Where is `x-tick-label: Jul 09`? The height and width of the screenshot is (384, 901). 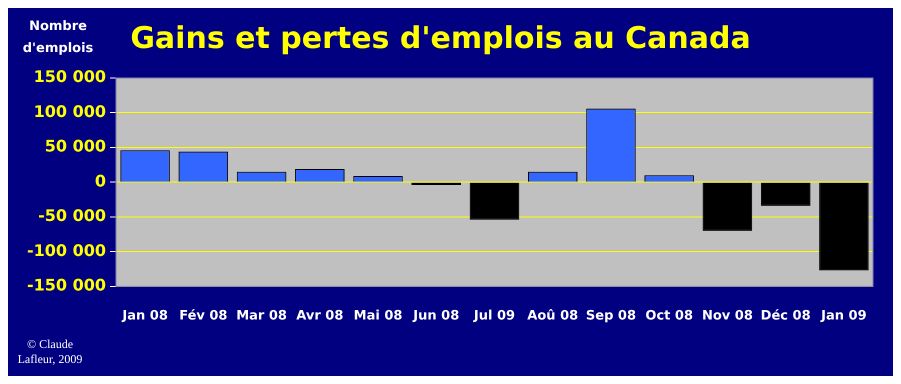 x-tick-label: Jul 09 is located at coordinates (494, 316).